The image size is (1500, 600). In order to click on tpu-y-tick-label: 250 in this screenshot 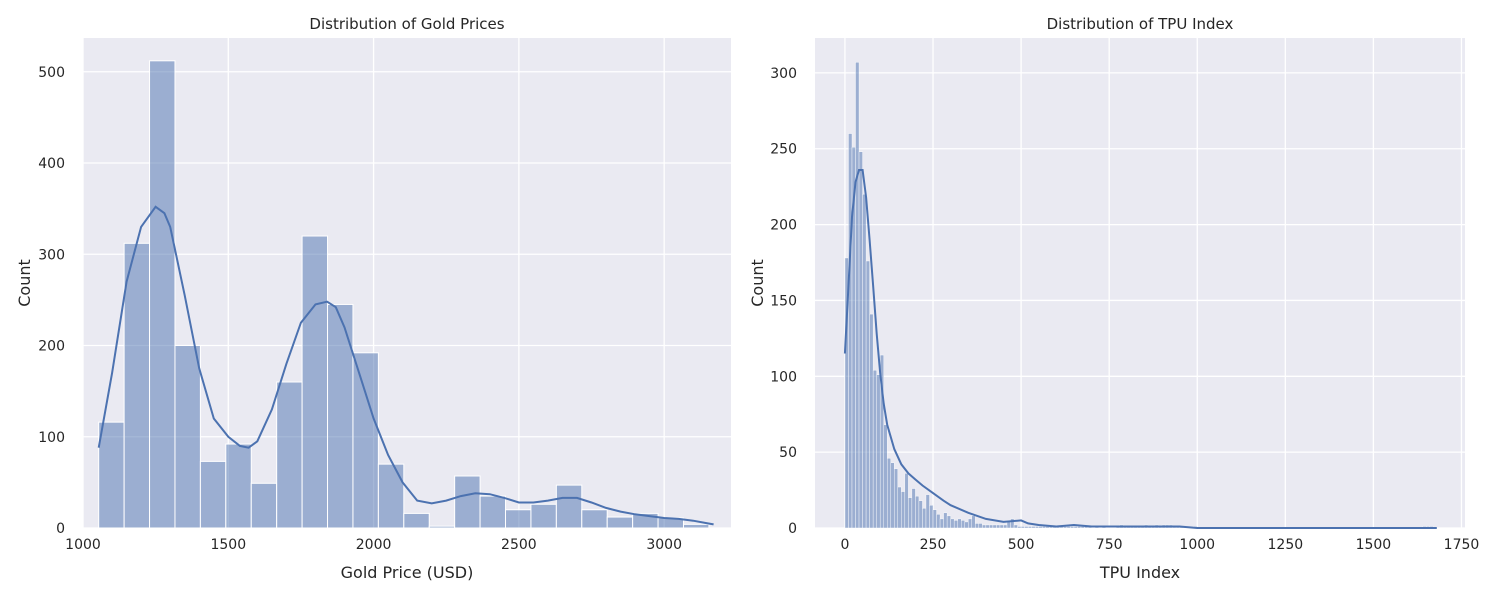, I will do `click(783, 150)`.